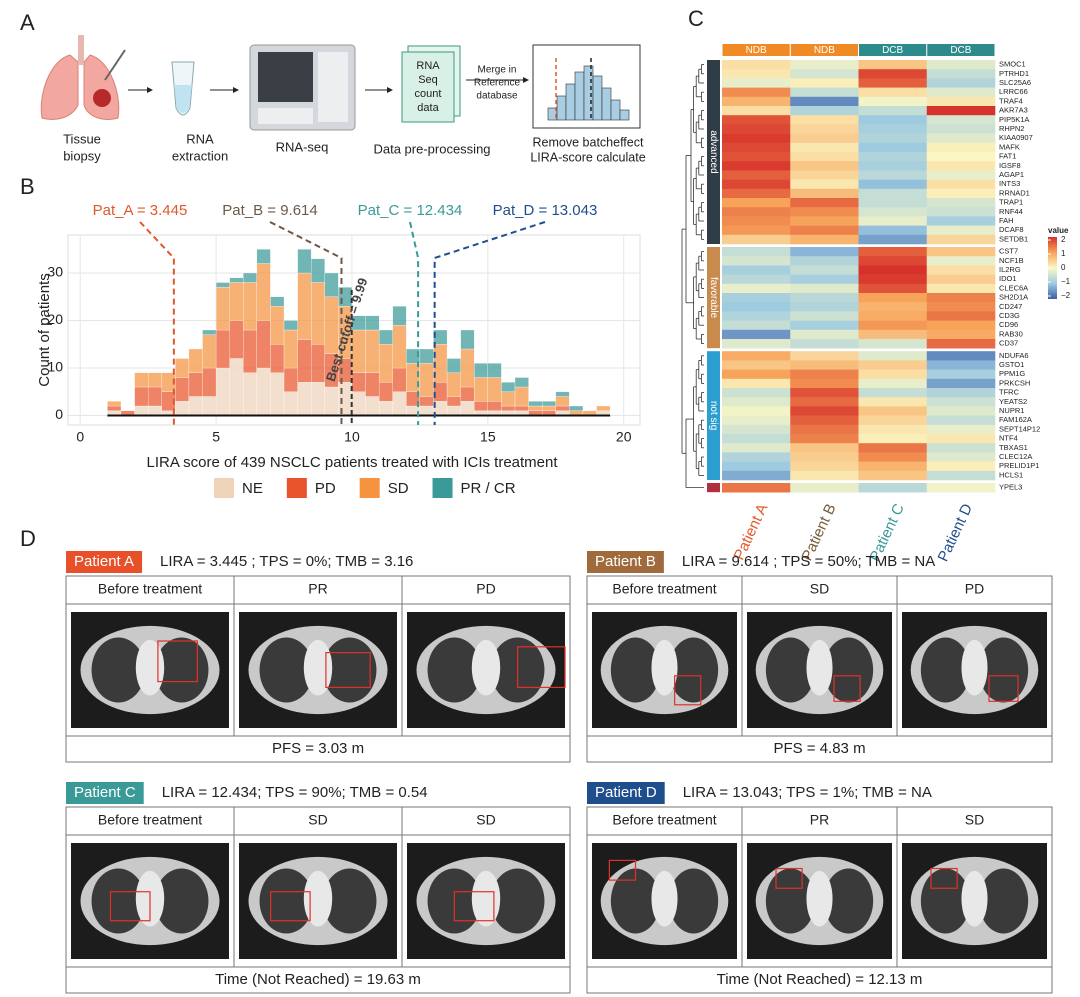 This screenshot has width=1080, height=997. What do you see at coordinates (55, 367) in the screenshot?
I see `y-tick-label: 10` at bounding box center [55, 367].